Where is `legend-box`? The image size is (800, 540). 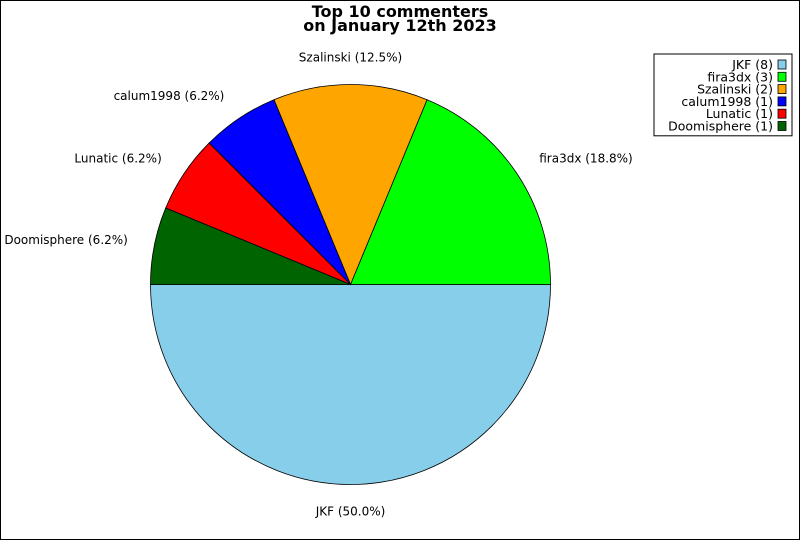
legend-box is located at coordinates (723, 95).